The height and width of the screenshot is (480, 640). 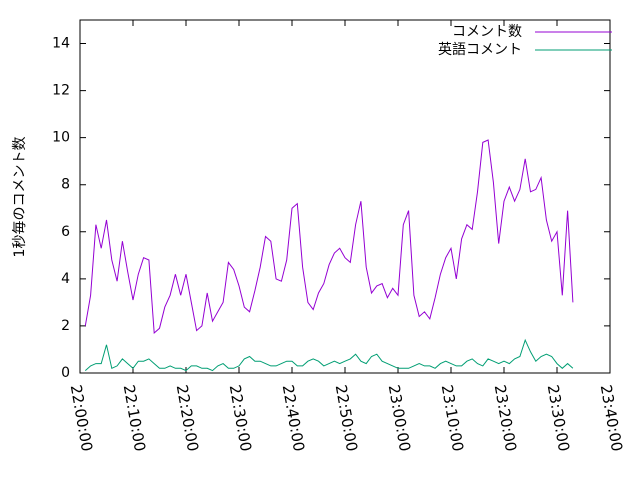 I want to click on x-tick-label: 22:30:00, so click(x=240, y=417).